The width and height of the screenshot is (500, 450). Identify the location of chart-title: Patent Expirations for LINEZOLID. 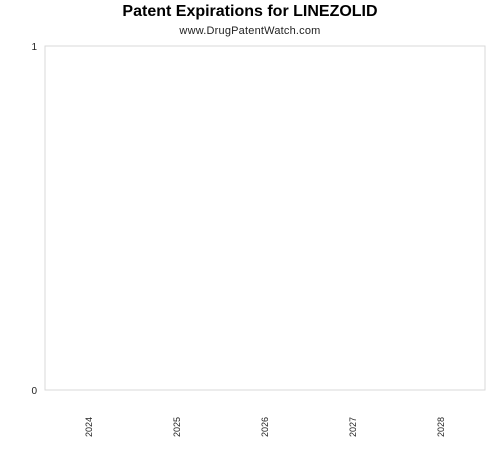
(250, 11).